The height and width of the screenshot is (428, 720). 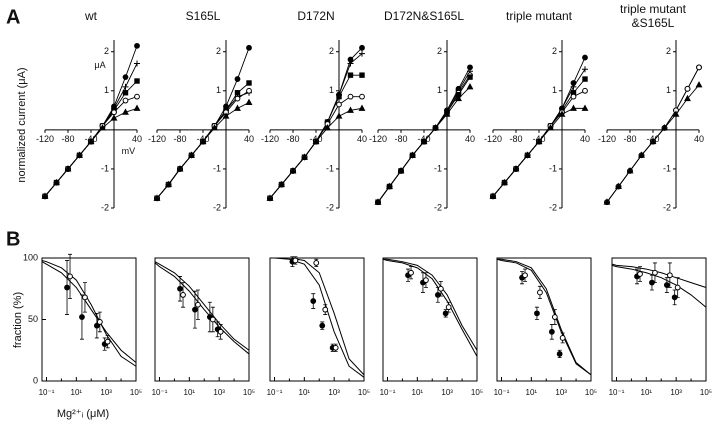 I want to click on x-tick-label: -120, so click(x=270, y=139).